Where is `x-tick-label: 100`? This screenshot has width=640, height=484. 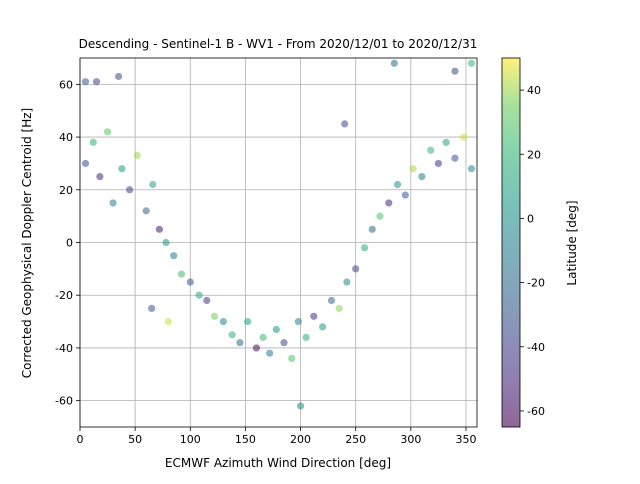 x-tick-label: 100 is located at coordinates (190, 439).